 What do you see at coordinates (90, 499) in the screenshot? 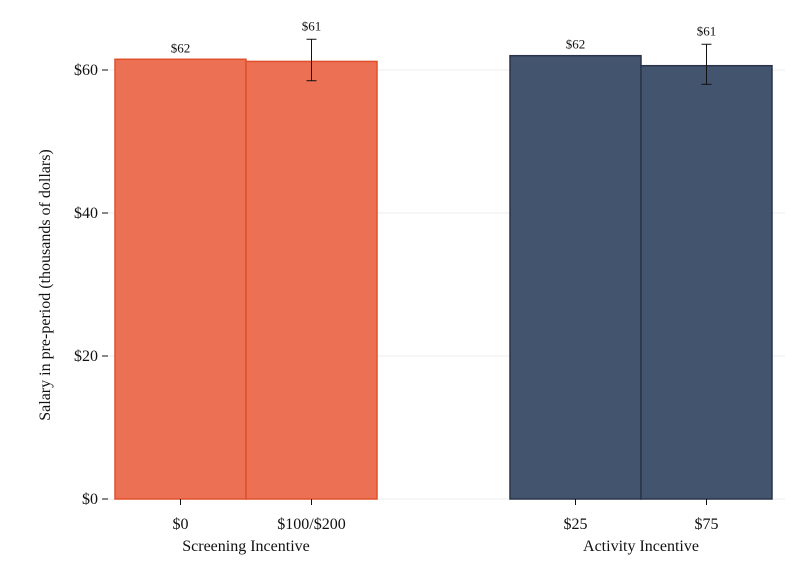
I see `y-tick-label: $0` at bounding box center [90, 499].